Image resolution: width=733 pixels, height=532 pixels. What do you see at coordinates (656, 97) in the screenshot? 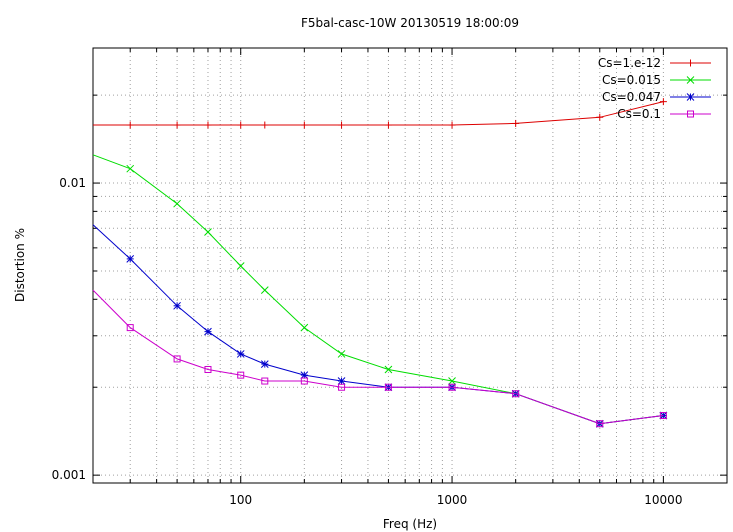
I see `legend-item: Cs=0.047` at bounding box center [656, 97].